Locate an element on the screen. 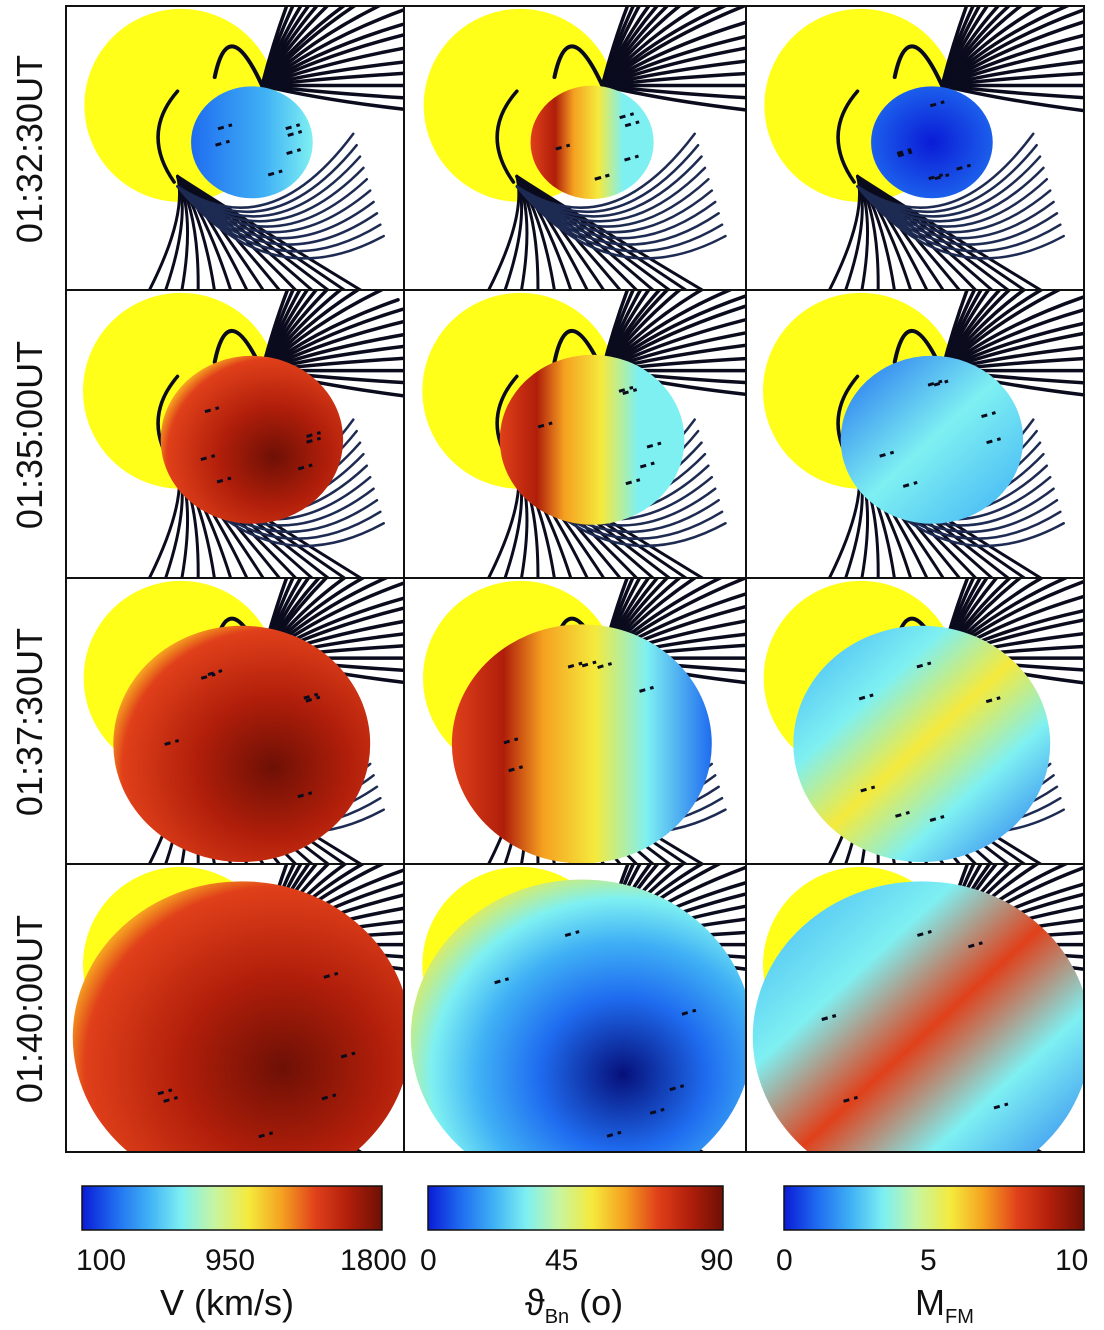 The height and width of the screenshot is (1330, 1104). colorbar-title-main: M is located at coordinates (930, 1302).